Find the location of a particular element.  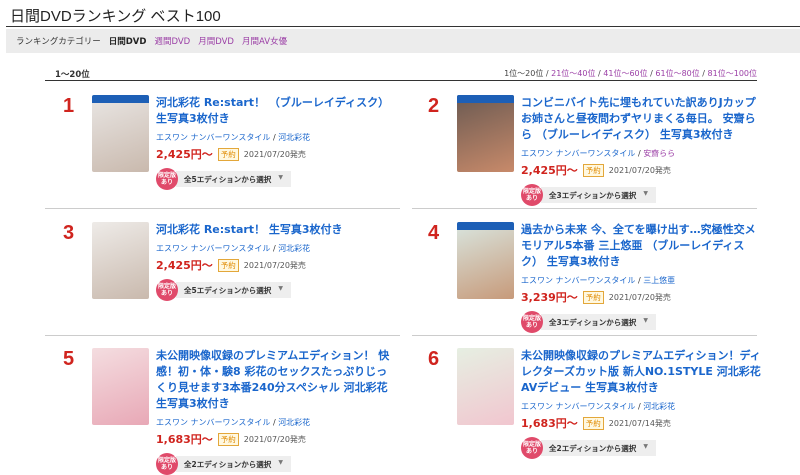

rank-number: 4 is located at coordinates (434, 233).